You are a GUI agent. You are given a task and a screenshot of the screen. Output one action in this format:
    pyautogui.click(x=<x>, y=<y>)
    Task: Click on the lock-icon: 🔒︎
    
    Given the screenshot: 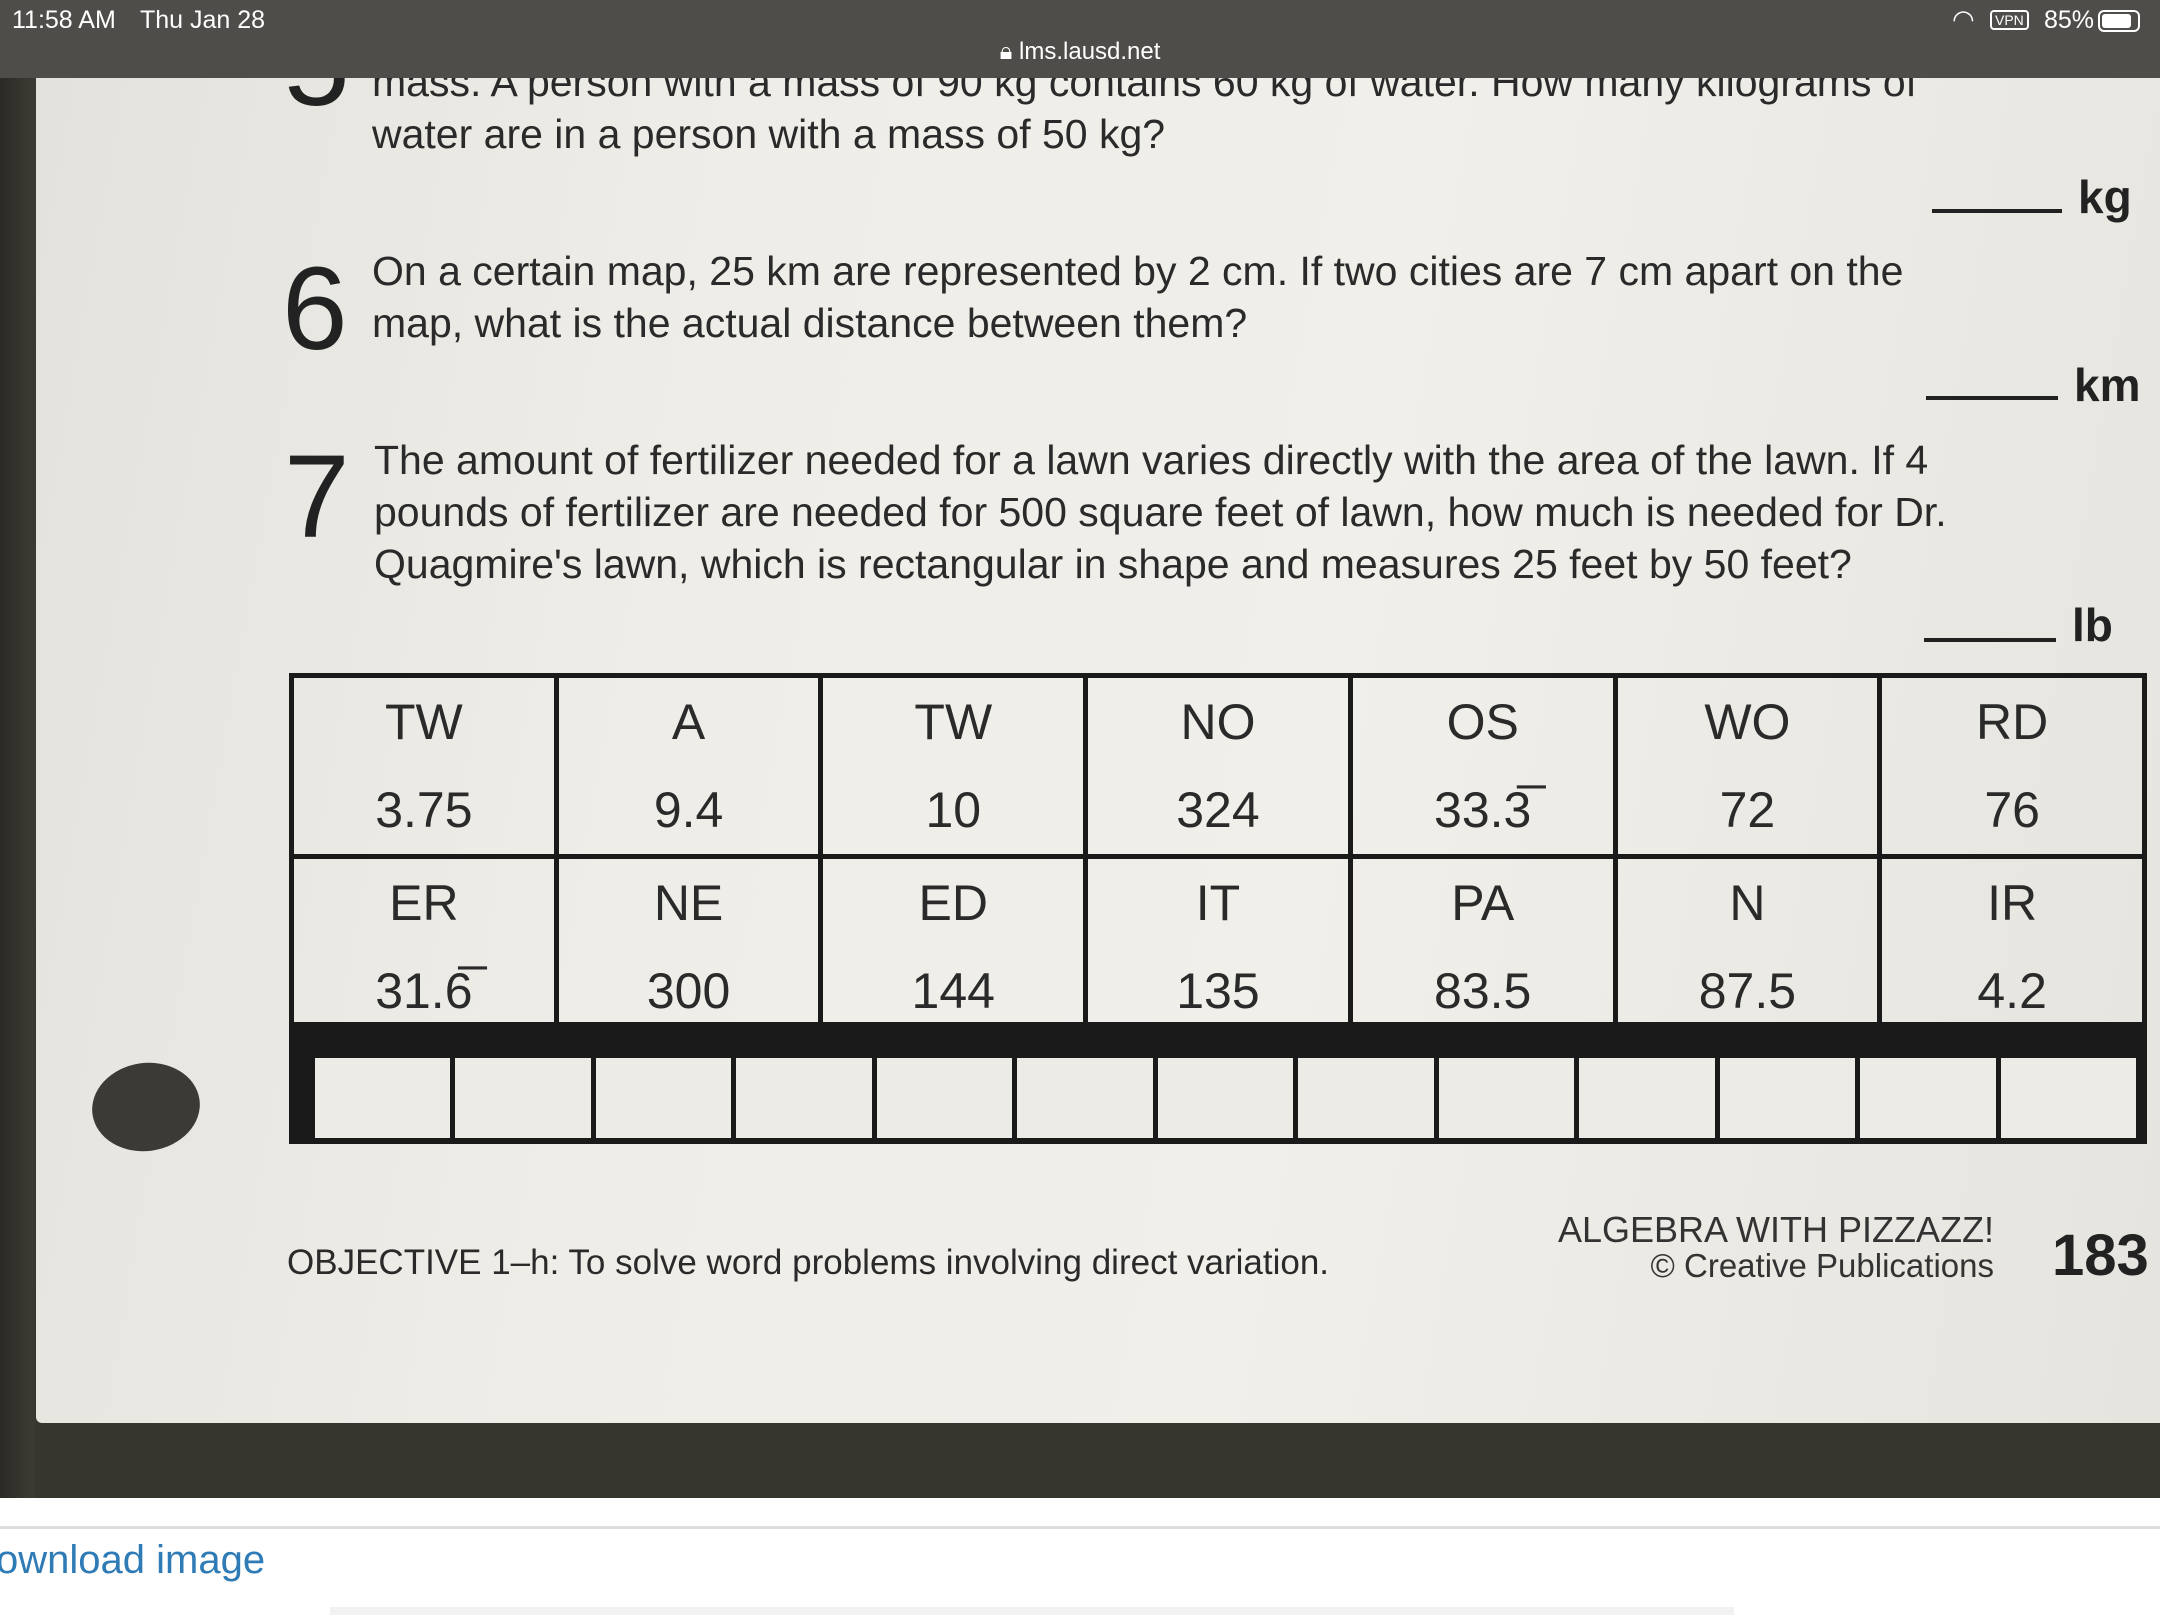 What is the action you would take?
    pyautogui.click(x=1006, y=51)
    